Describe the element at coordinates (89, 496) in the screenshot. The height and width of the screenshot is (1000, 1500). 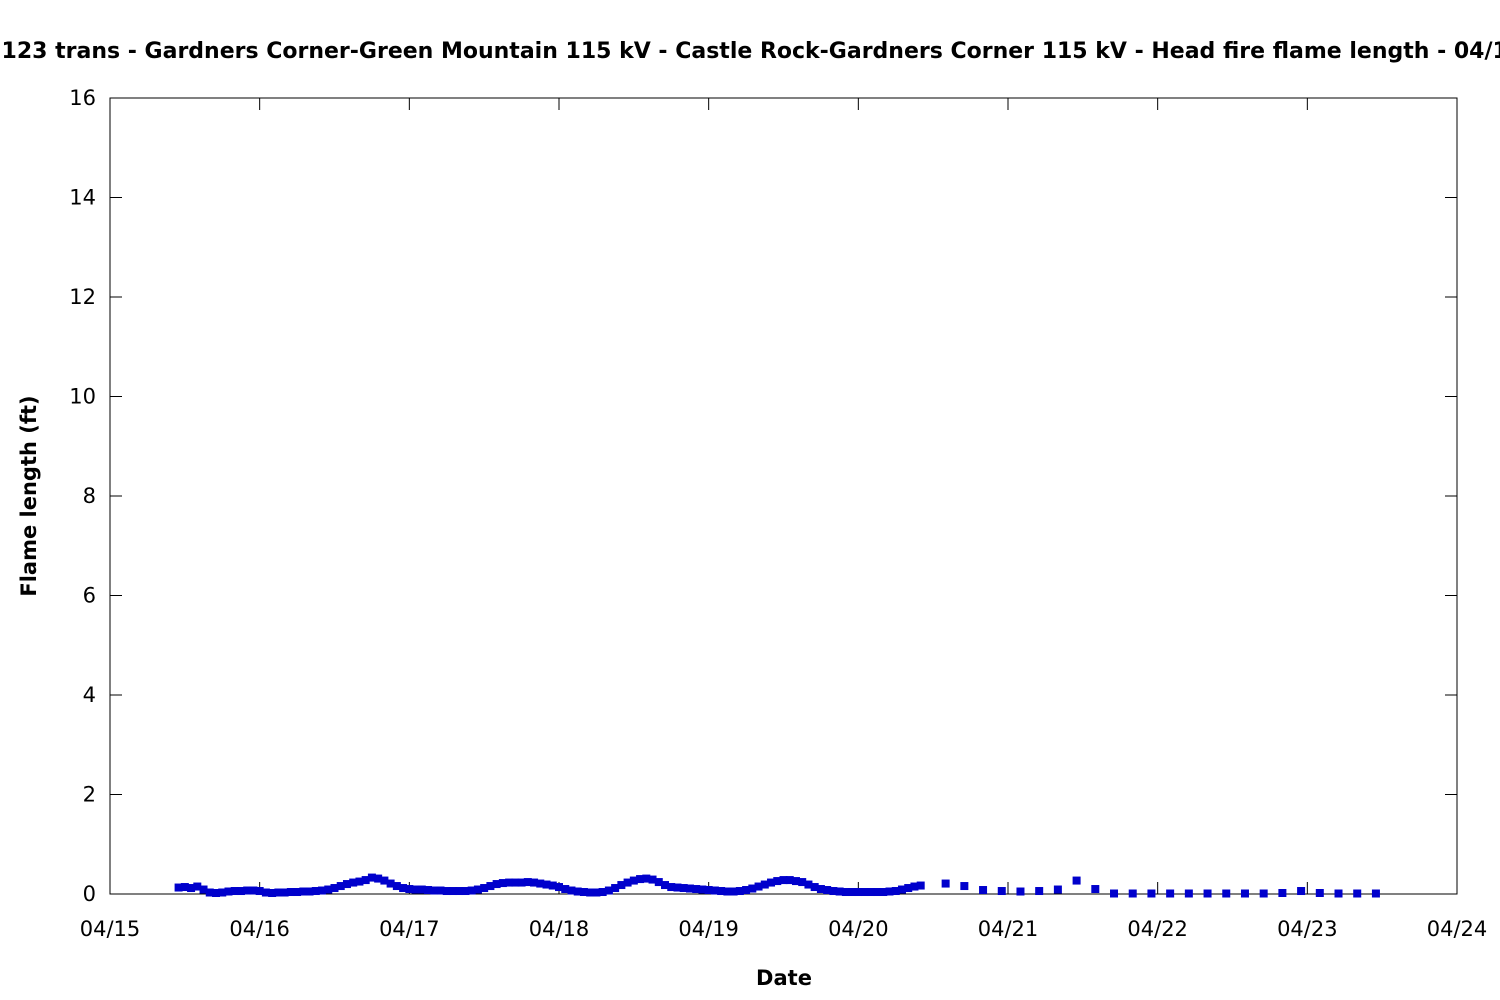
I see `y-tick-label: 8` at that location.